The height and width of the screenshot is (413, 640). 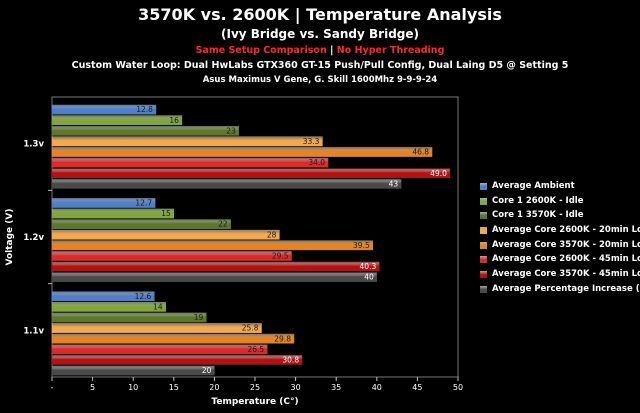 I want to click on bar-value-label: 15, so click(x=166, y=213).